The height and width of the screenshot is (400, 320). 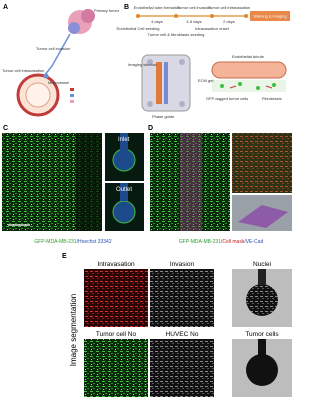 I want to click on timeline-bottom: Endothelial Cell seeding, so click(x=138, y=28).